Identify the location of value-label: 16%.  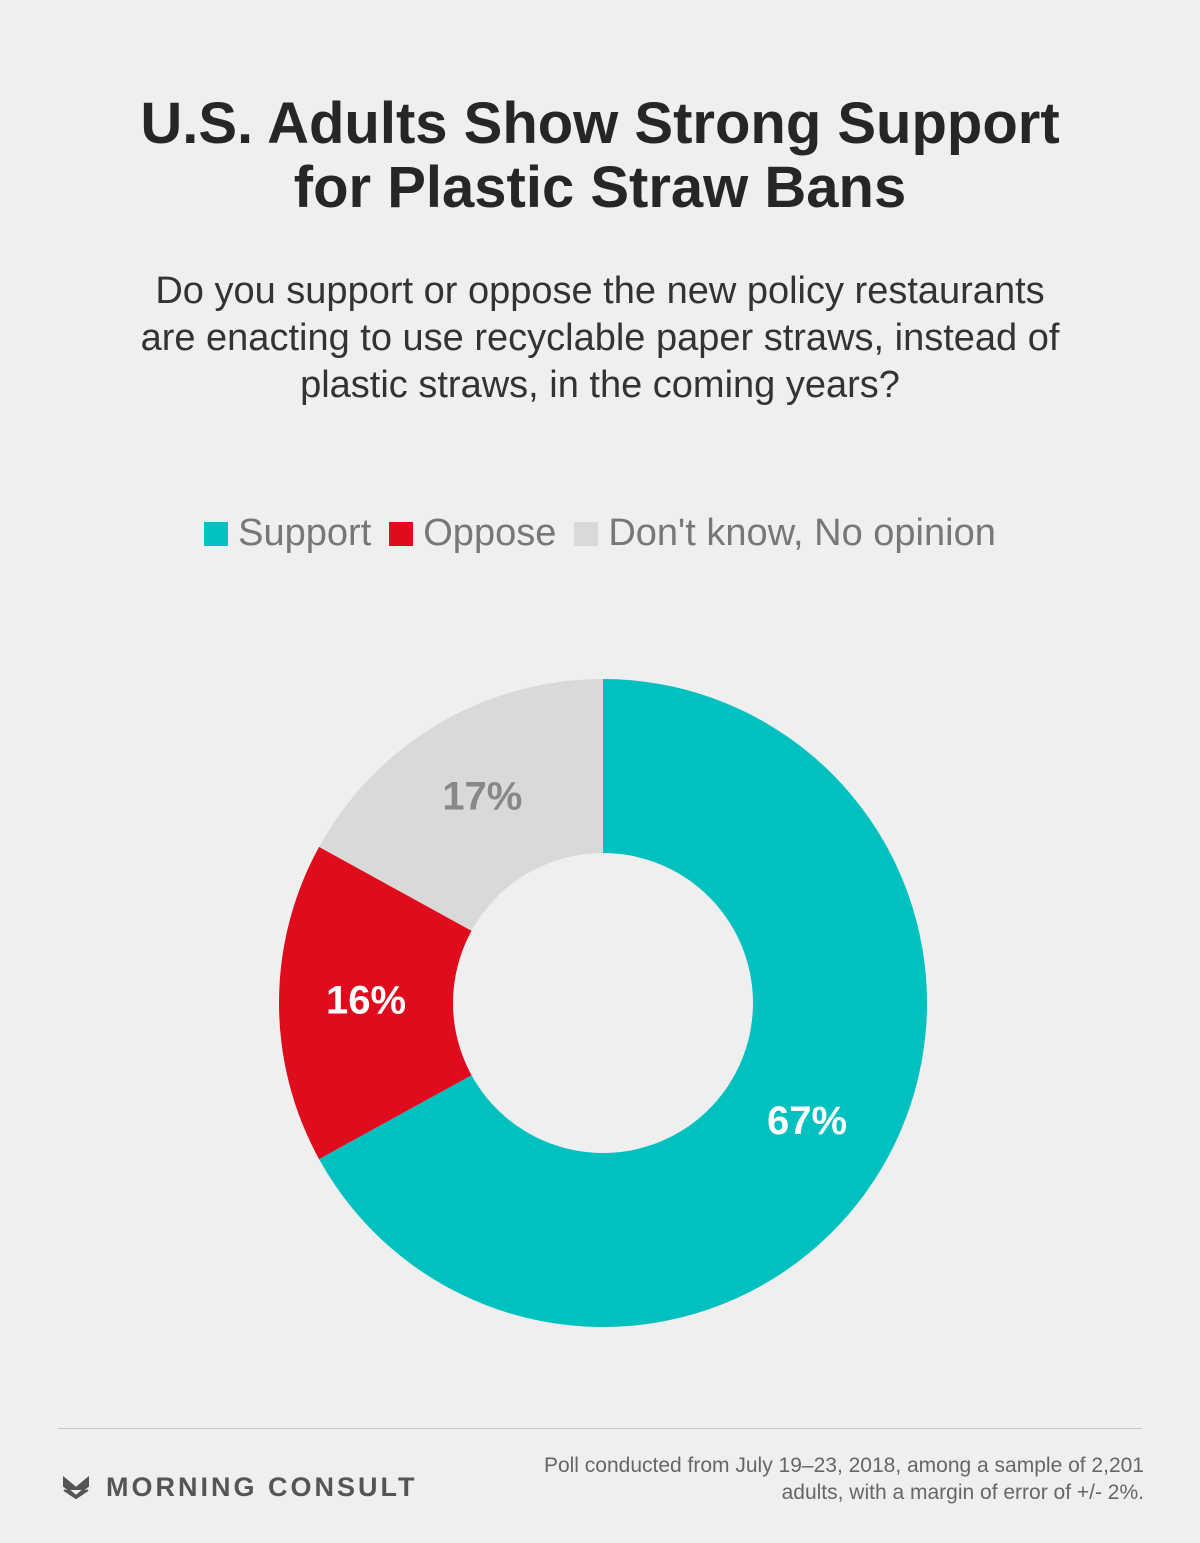
(366, 1001).